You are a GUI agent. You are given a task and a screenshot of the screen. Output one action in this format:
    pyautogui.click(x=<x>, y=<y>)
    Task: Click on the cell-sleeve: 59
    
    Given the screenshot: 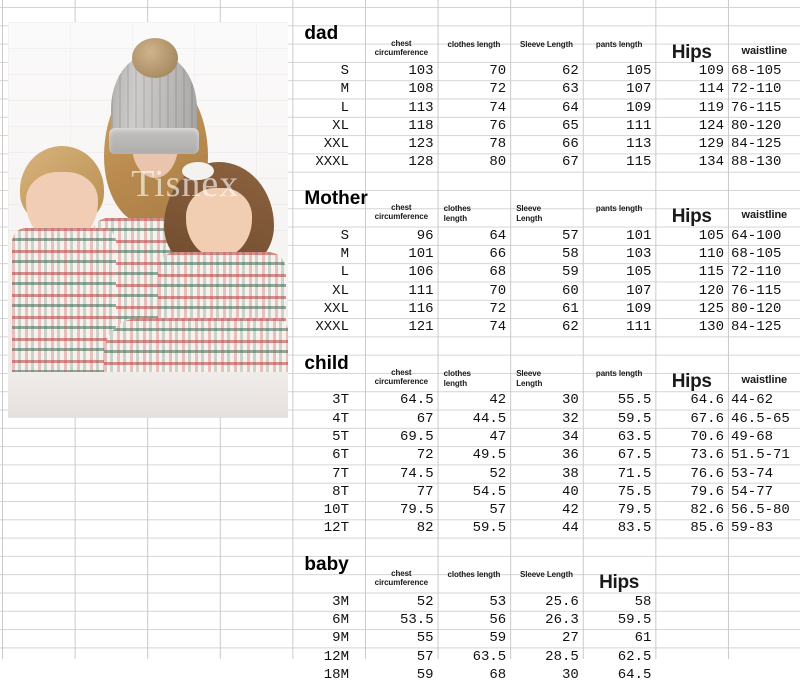 What is the action you would take?
    pyautogui.click(x=570, y=272)
    